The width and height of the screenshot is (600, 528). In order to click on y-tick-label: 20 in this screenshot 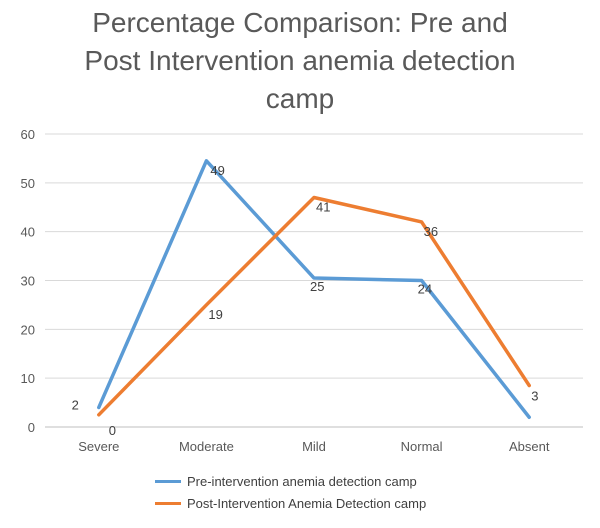, I will do `click(28, 329)`.